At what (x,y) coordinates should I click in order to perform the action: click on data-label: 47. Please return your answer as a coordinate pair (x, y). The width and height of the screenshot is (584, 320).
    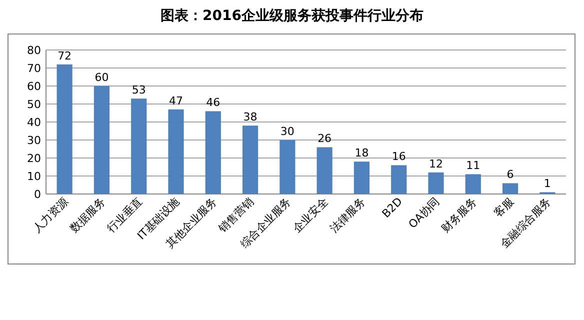
    Looking at the image, I should click on (176, 101).